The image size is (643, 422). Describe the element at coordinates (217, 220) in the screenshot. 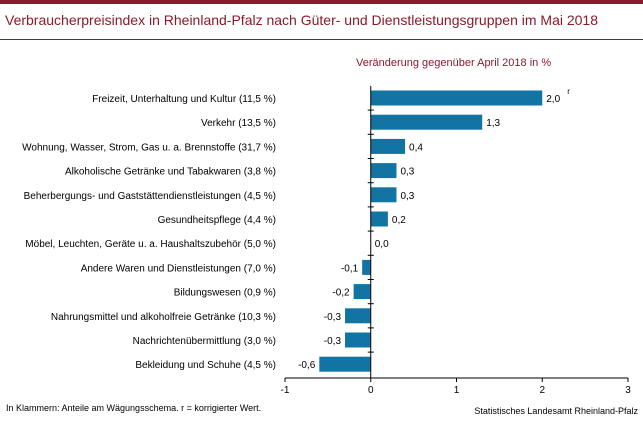

I see `category-label: Gesundheitspflege (4,4 %)` at that location.